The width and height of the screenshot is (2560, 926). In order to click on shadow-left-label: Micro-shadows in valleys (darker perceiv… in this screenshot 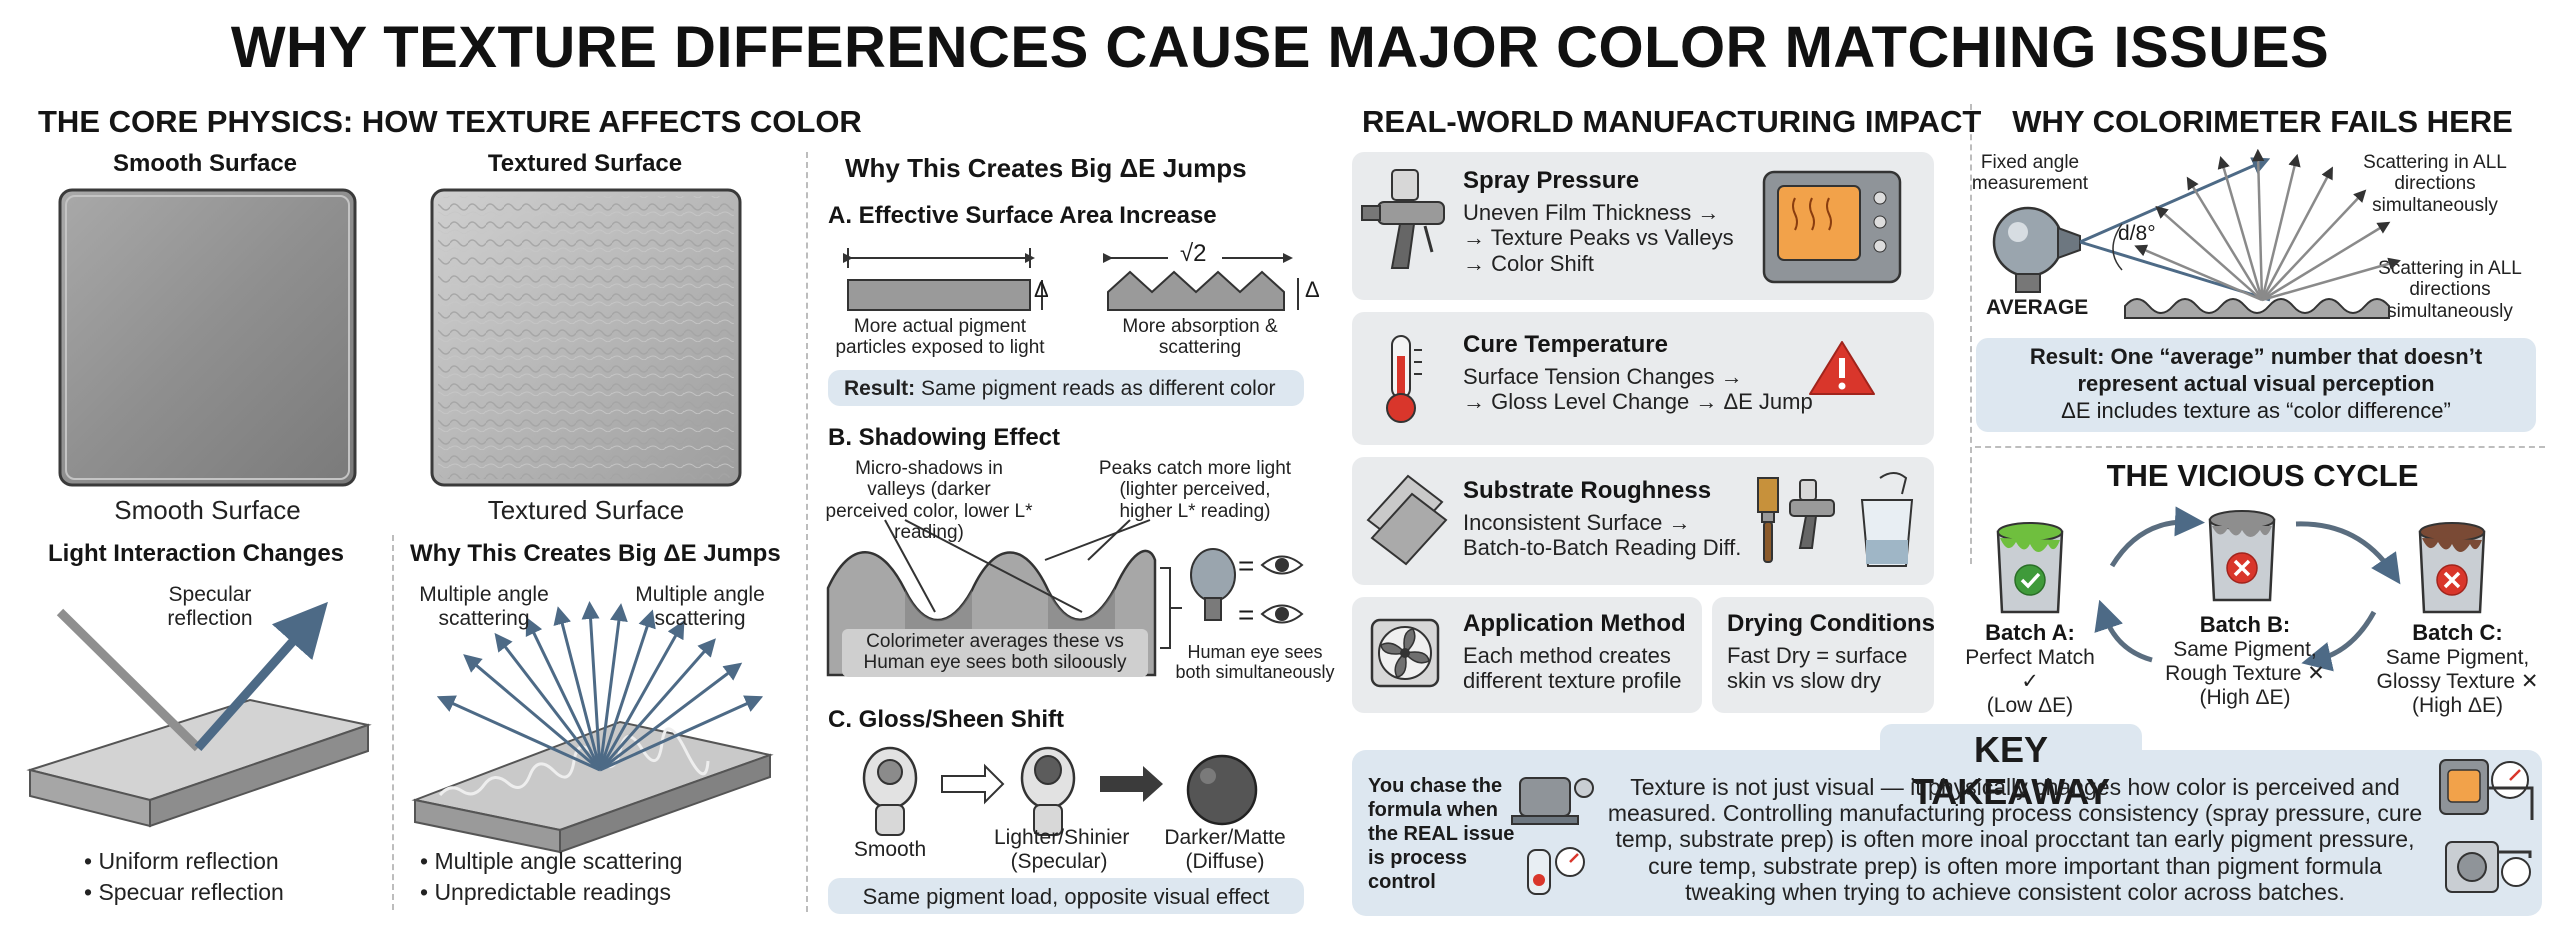, I will do `click(929, 500)`.